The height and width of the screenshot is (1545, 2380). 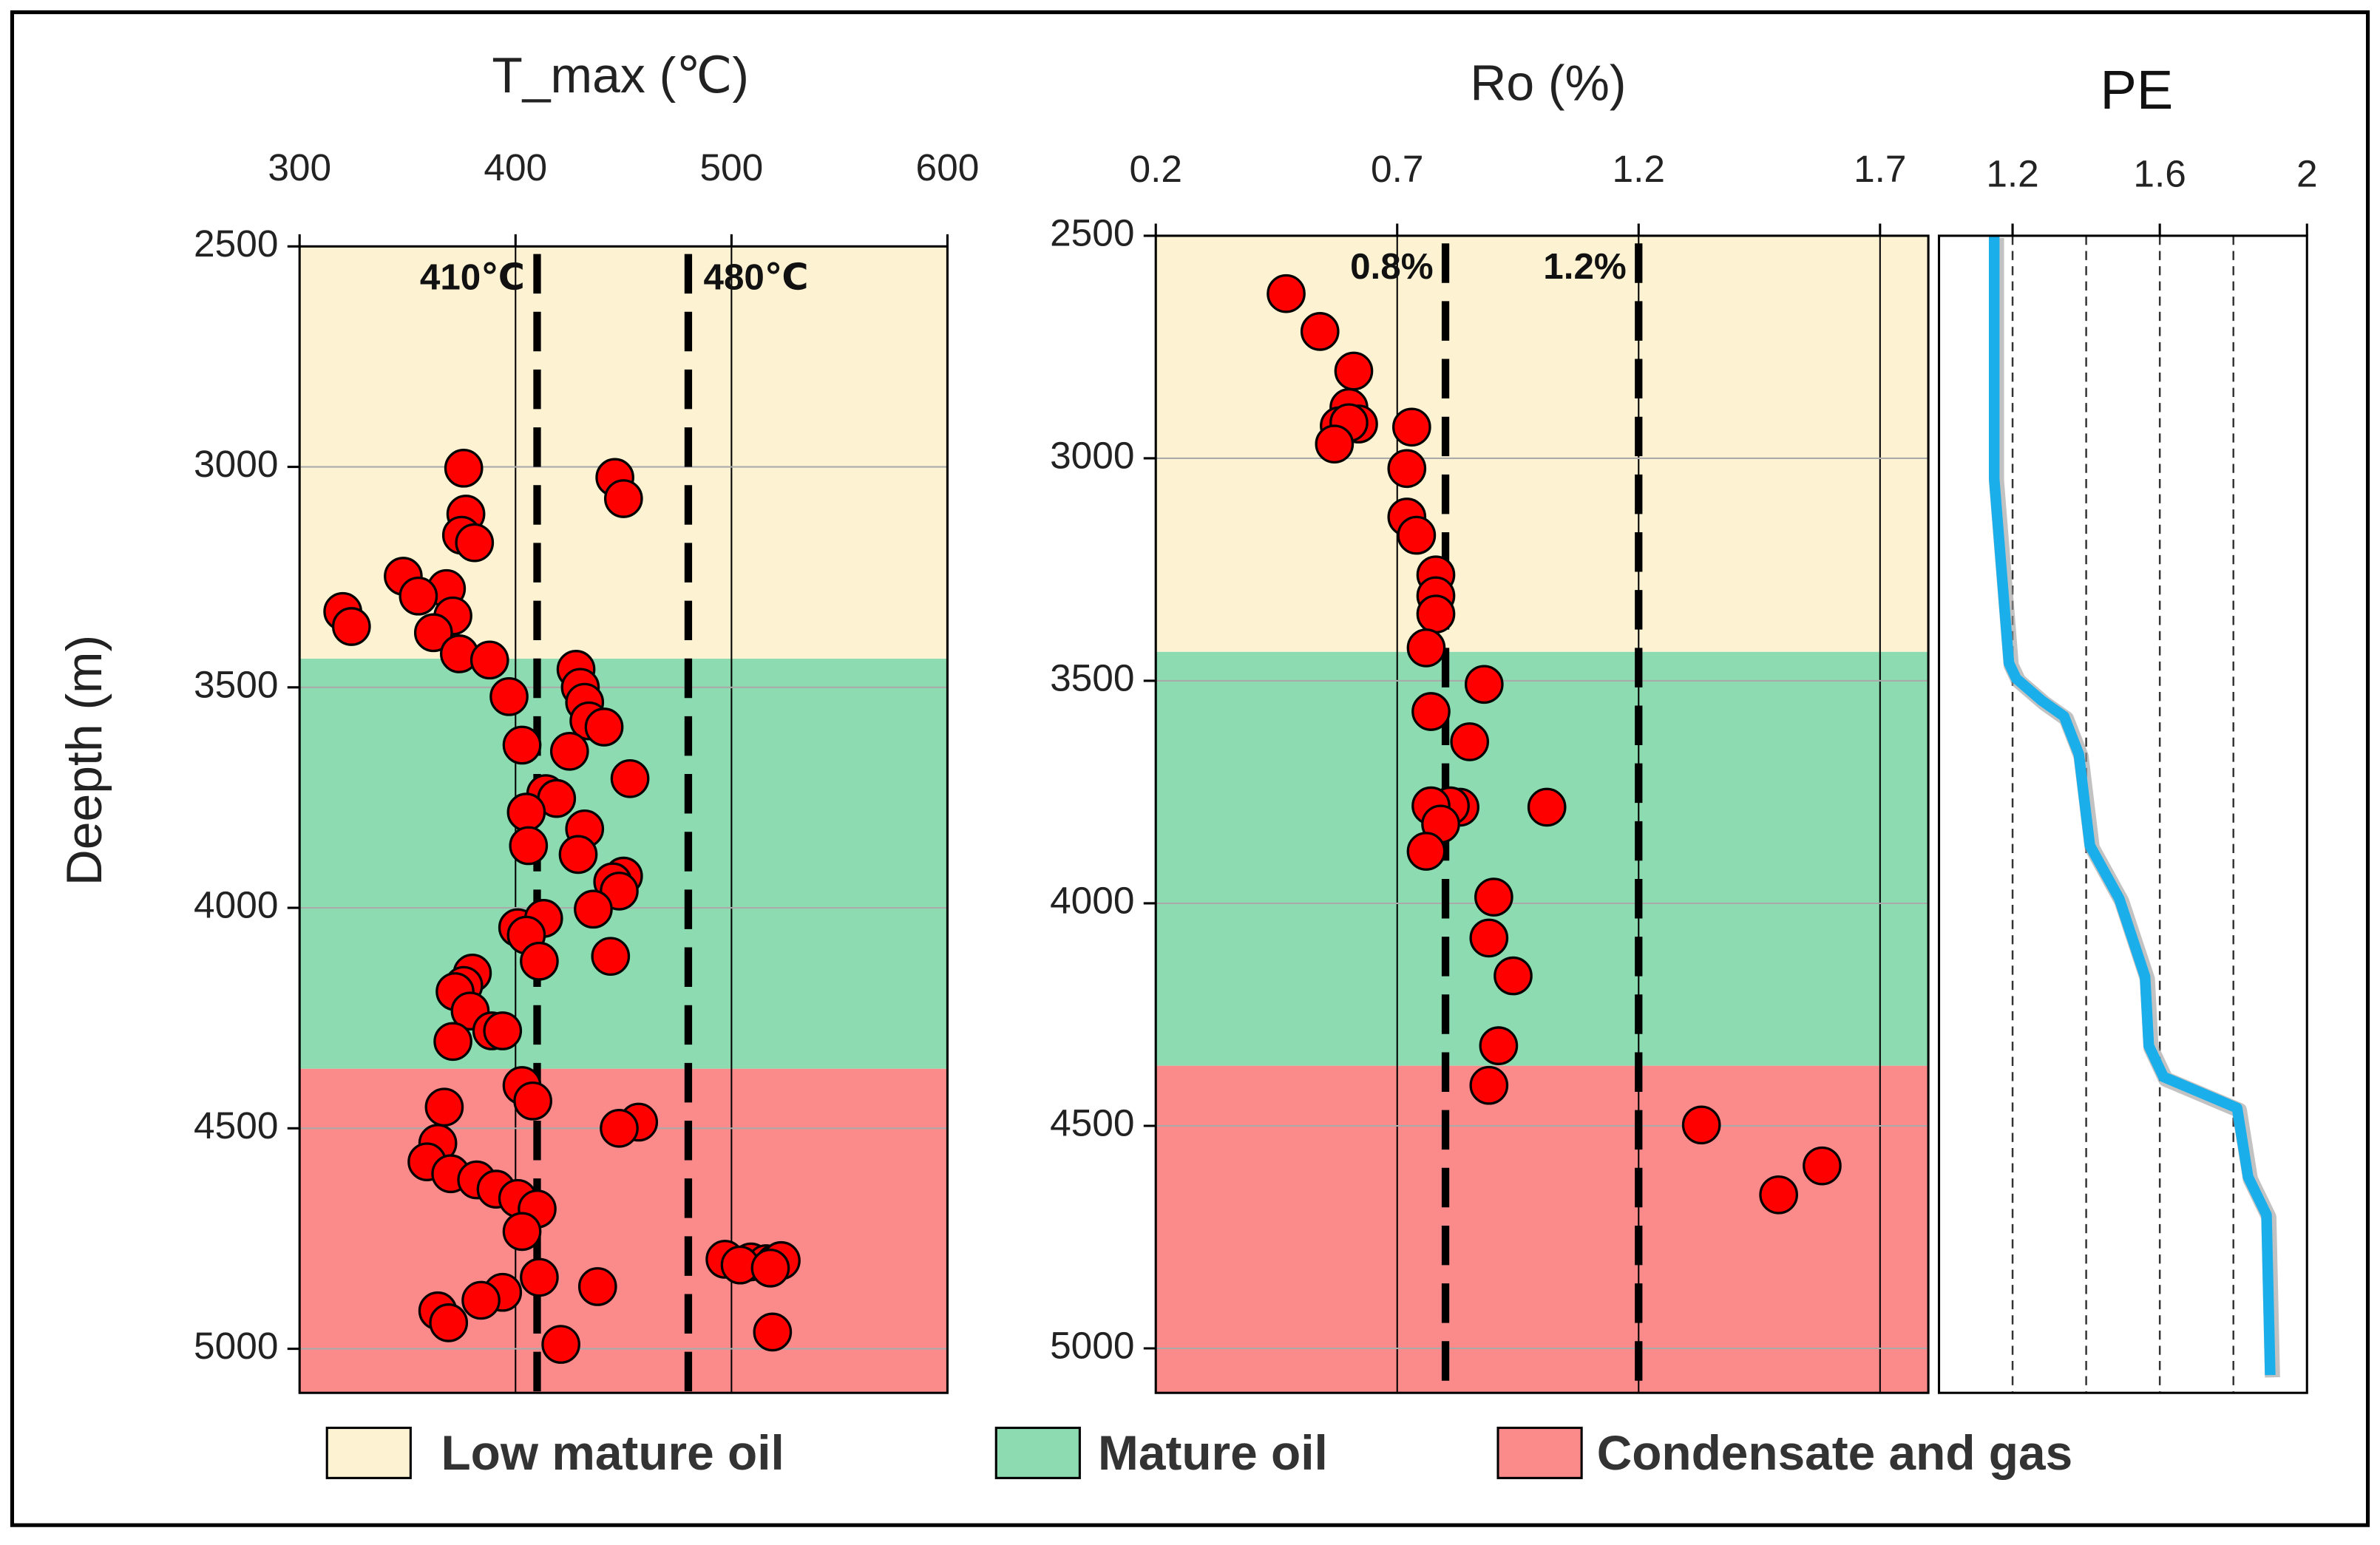 I want to click on x-tick-label: 1.6, so click(x=2159, y=173).